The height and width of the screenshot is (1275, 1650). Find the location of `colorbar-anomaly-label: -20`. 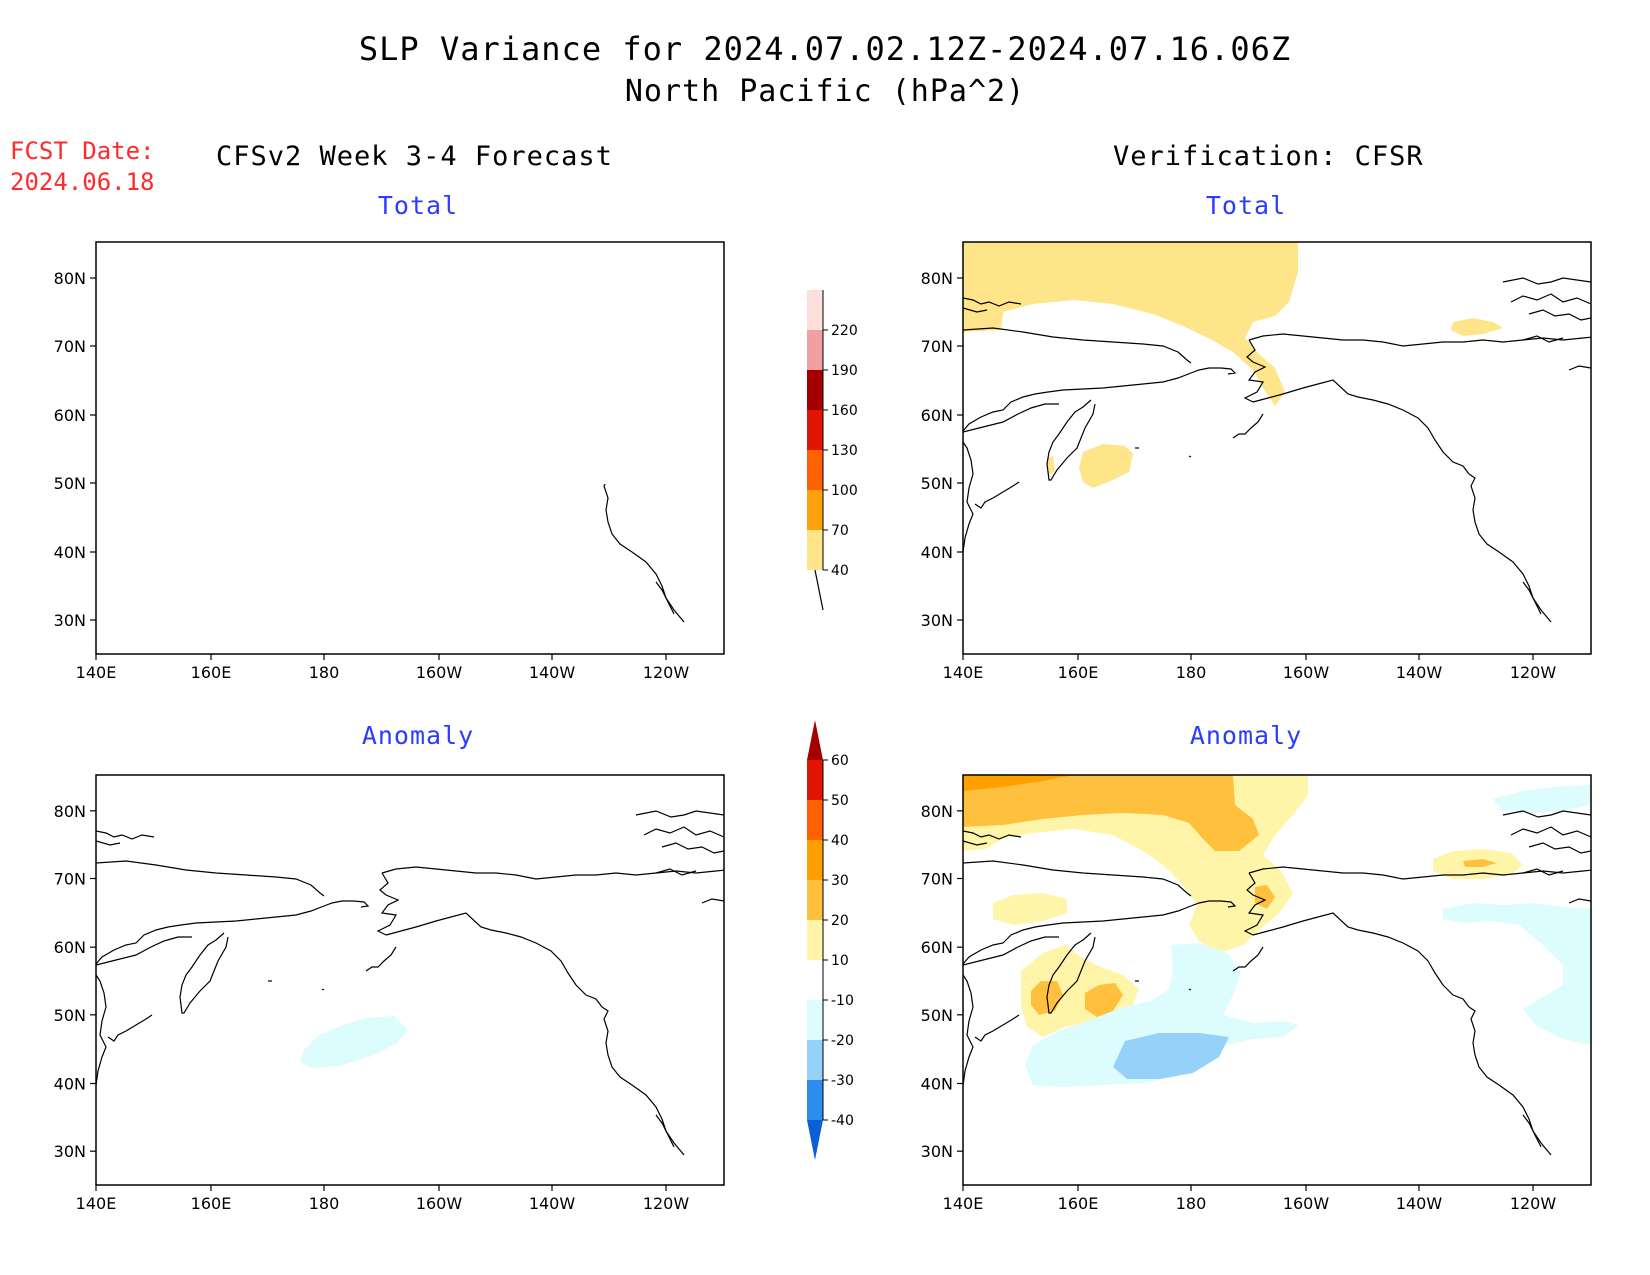

colorbar-anomaly-label: -20 is located at coordinates (842, 1041).